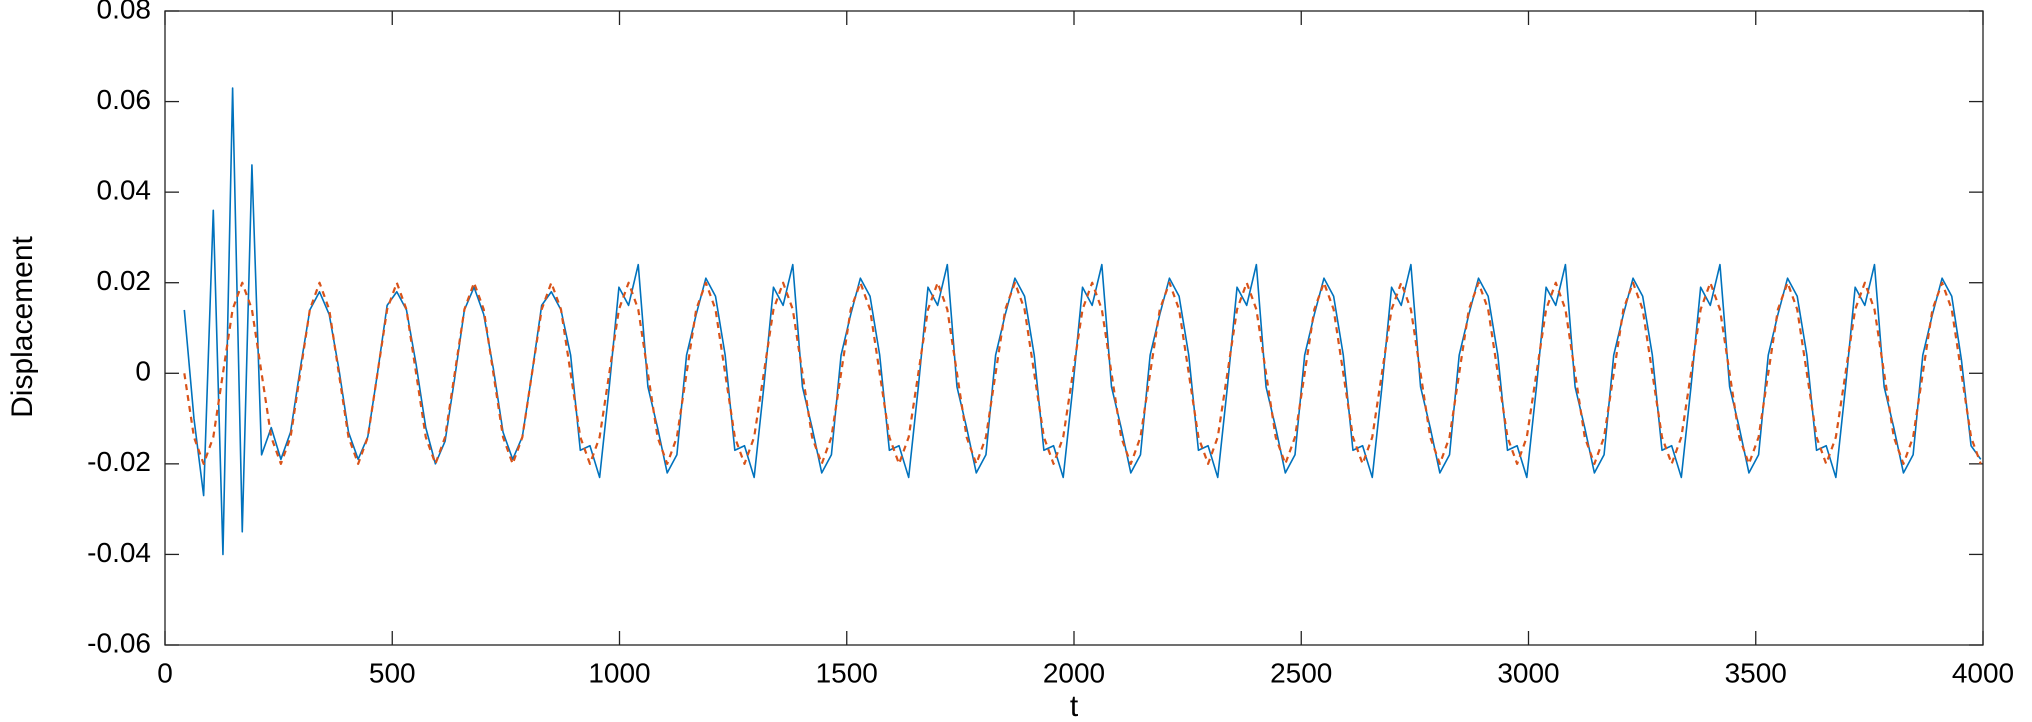 This screenshot has height=722, width=2032. Describe the element at coordinates (119, 552) in the screenshot. I see `y-tick-label: -0.04` at that location.